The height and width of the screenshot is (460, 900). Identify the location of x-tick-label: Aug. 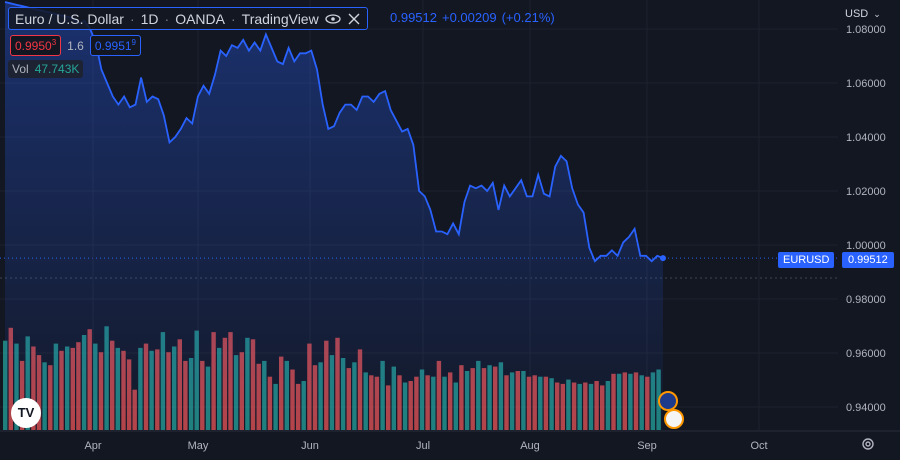
(530, 446).